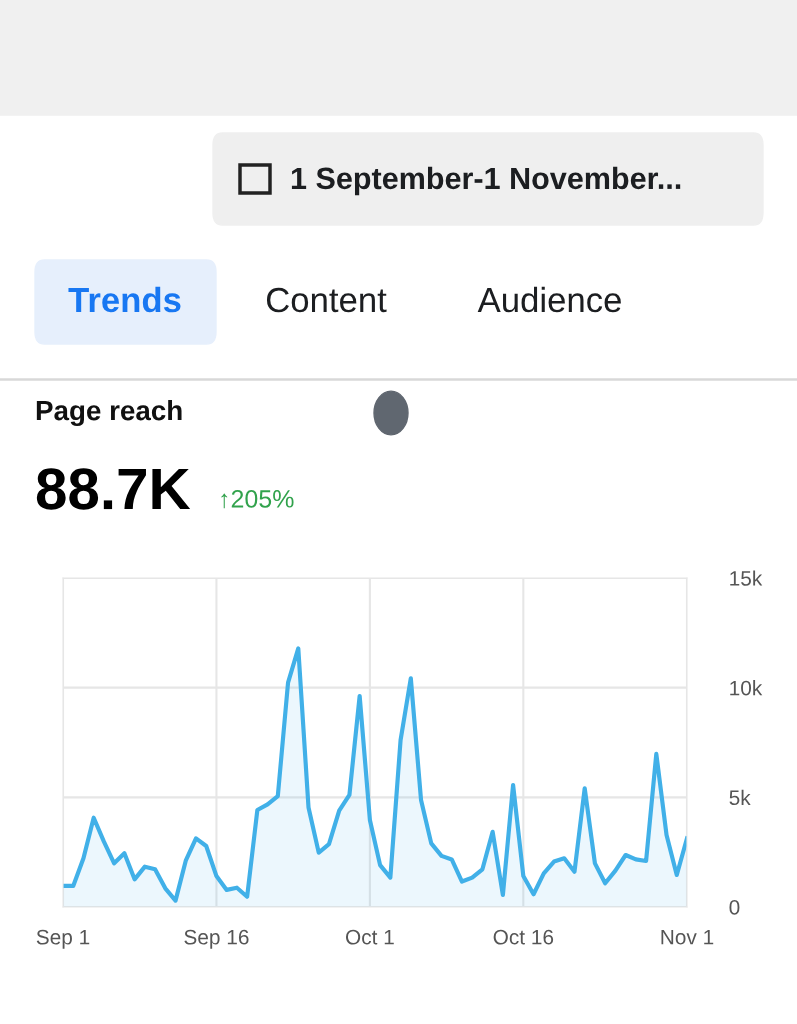  I want to click on x-tick-label: Nov 1, so click(687, 937).